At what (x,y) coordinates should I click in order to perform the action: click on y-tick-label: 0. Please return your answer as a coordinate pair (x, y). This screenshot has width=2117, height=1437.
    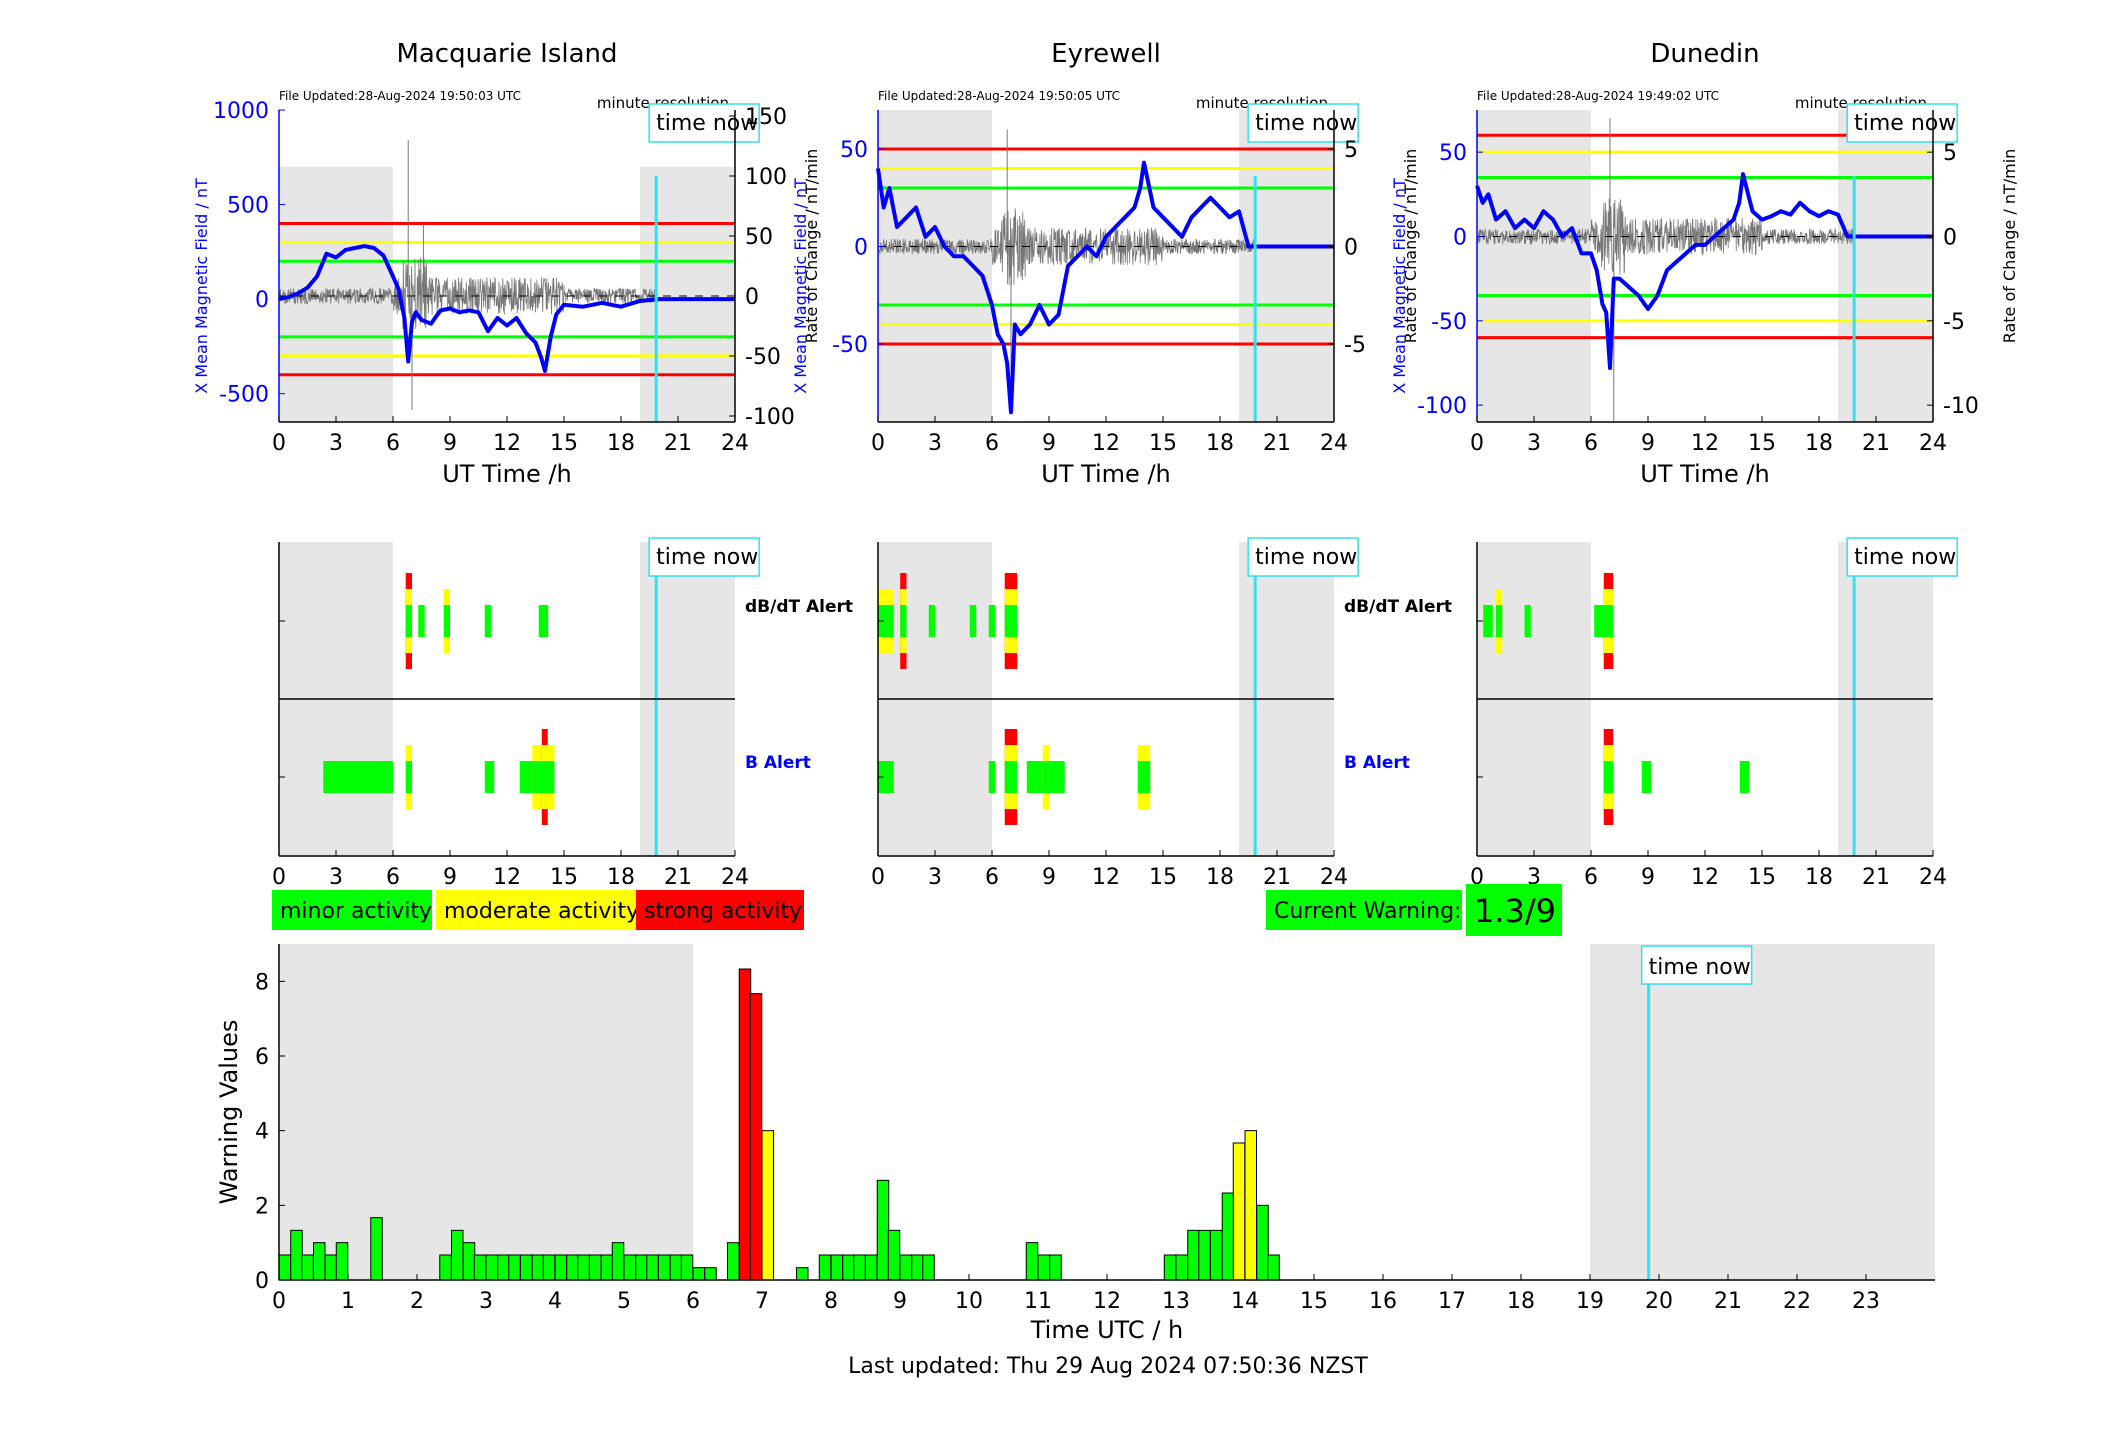
    Looking at the image, I should click on (262, 1281).